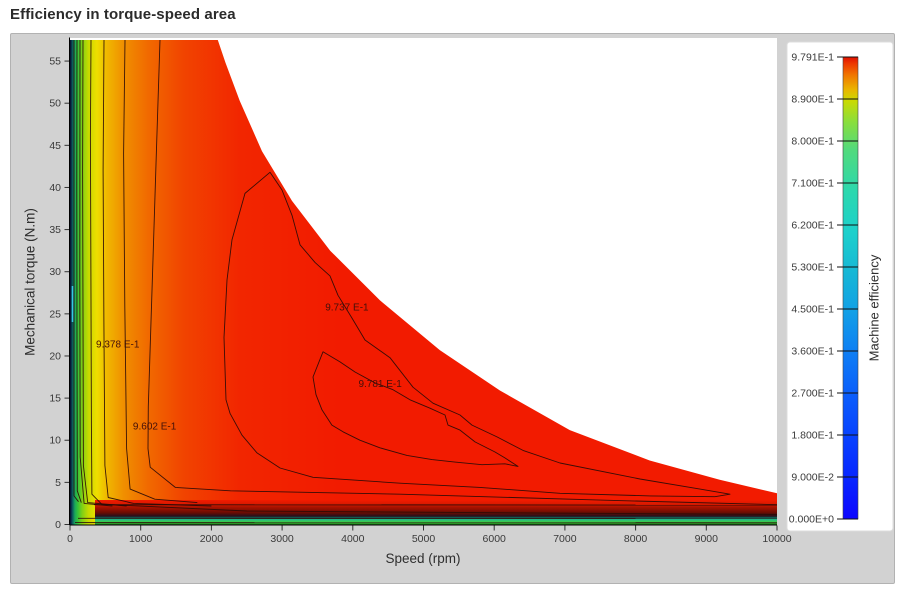 This screenshot has width=905, height=593. Describe the element at coordinates (55, 230) in the screenshot. I see `y-tick-label: 35` at that location.